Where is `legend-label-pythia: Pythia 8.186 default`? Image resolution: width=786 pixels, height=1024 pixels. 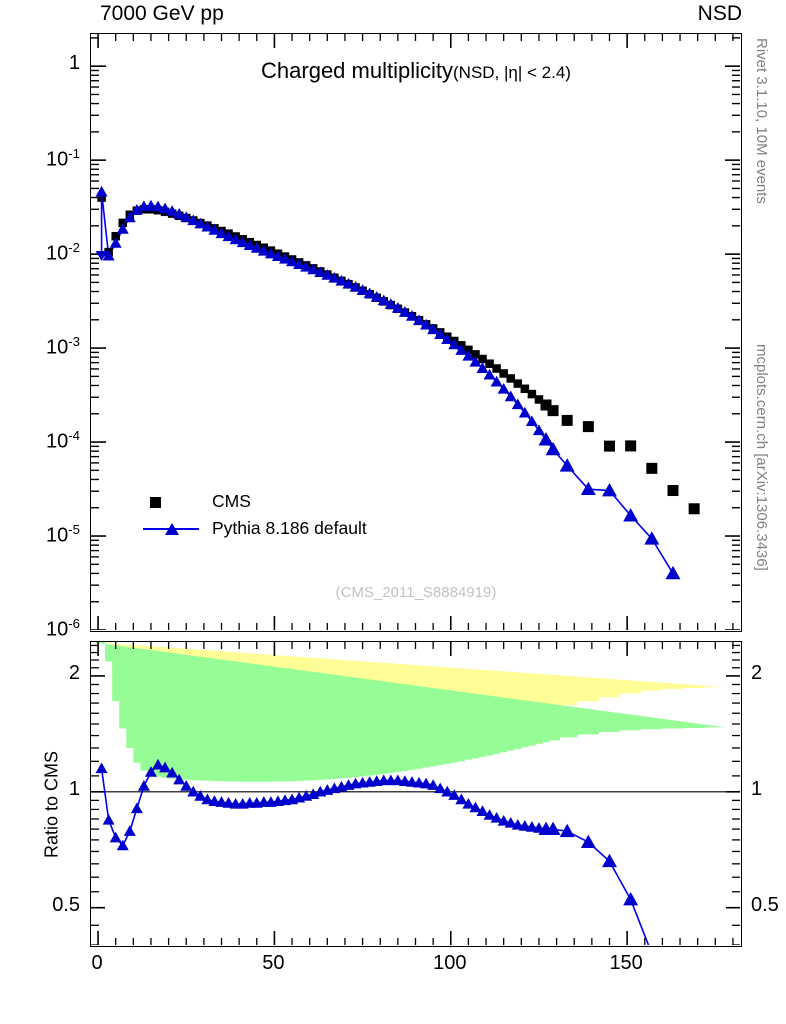 legend-label-pythia: Pythia 8.186 default is located at coordinates (289, 528).